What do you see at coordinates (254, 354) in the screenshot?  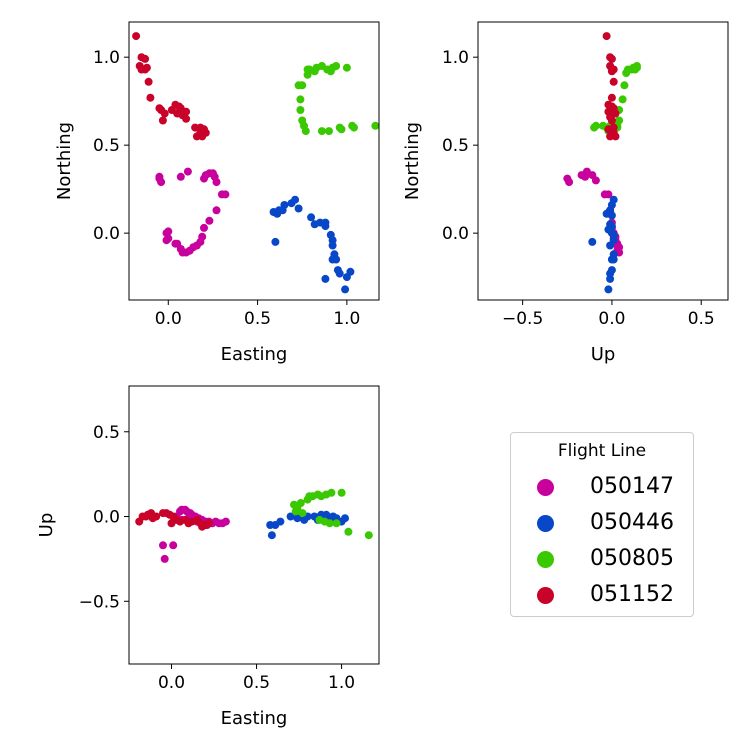 I see `x-axis-label: Easting` at bounding box center [254, 354].